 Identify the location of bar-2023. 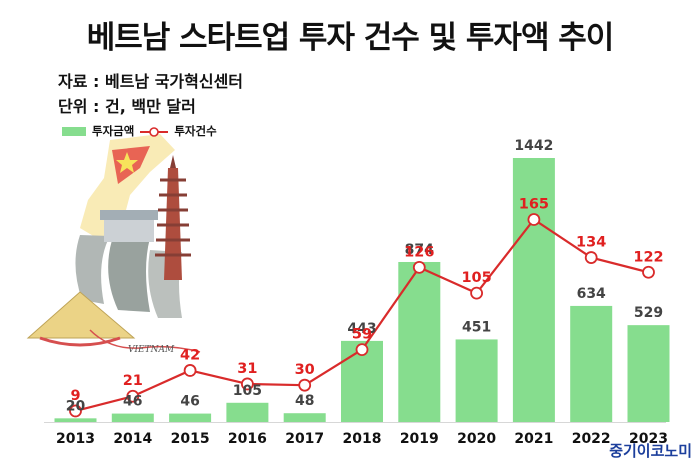
(648, 373).